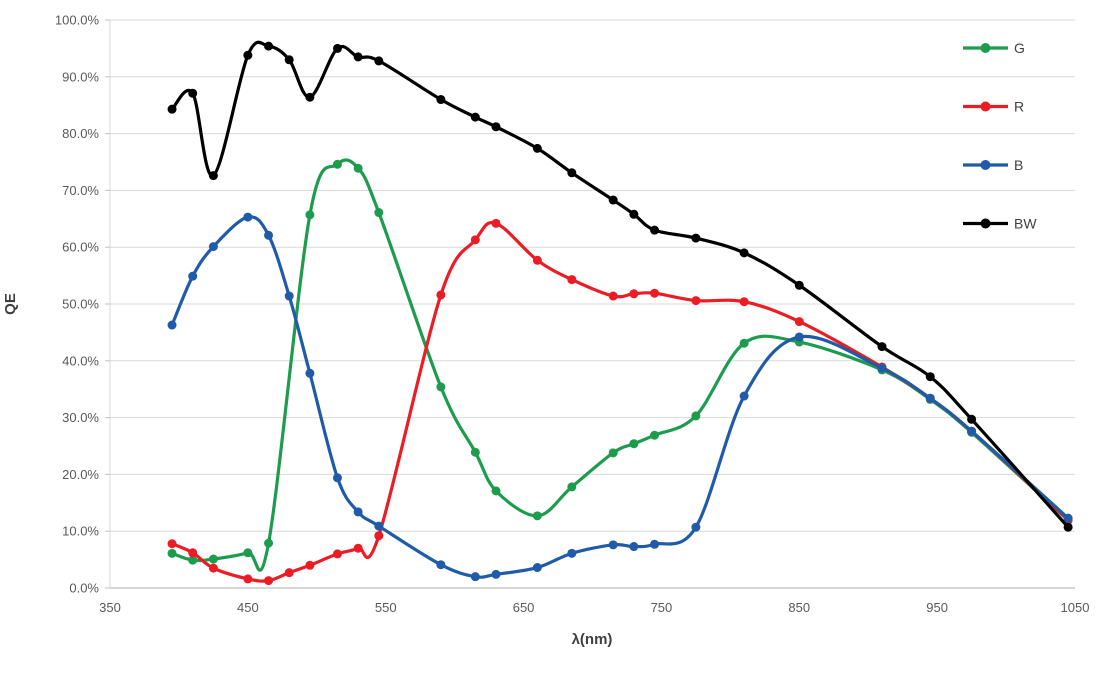 This screenshot has width=1109, height=676. I want to click on legend-item-r: R, so click(993, 107).